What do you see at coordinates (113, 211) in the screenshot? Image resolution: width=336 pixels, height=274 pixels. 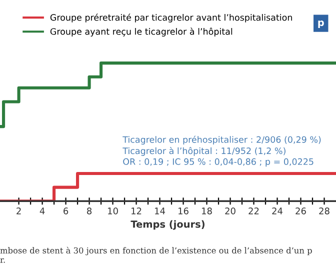 I see `x-tick-label: 10` at bounding box center [113, 211].